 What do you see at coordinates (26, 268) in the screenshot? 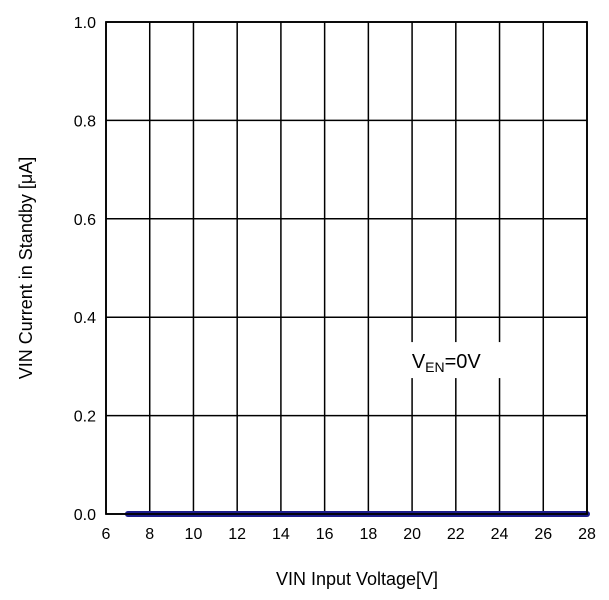
I see `y-axis-label: VIN Current in Standby [μA]` at bounding box center [26, 268].